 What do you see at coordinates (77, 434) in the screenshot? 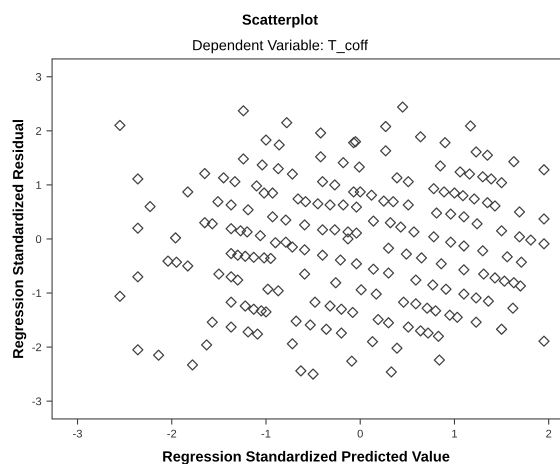
I see `x-tick-label: -3` at bounding box center [77, 434].